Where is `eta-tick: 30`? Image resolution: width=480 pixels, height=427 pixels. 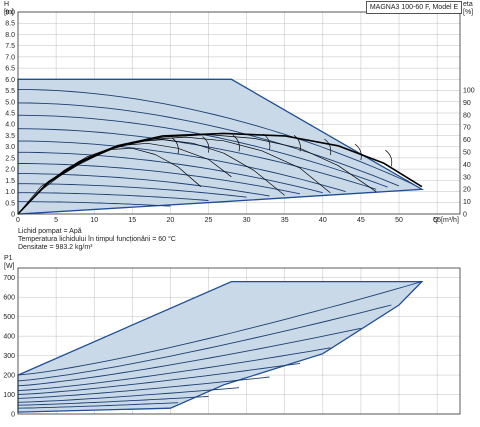
eta-tick: 30 is located at coordinates (467, 177).